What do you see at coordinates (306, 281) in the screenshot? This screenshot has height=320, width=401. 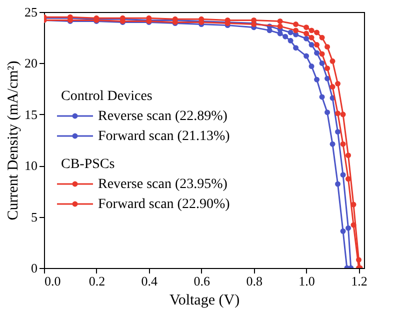 I see `x-tick-label: 1.0` at bounding box center [306, 281].